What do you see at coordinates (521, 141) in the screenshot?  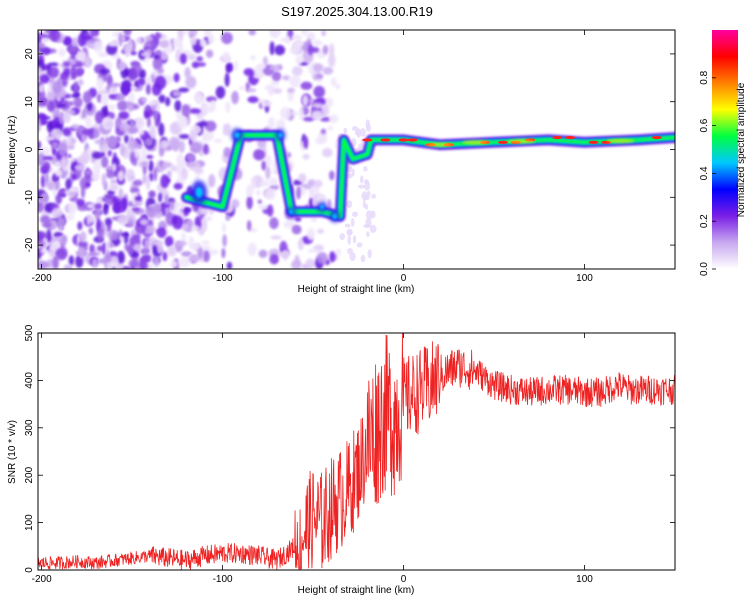 I see `spectrogram-halo` at bounding box center [521, 141].